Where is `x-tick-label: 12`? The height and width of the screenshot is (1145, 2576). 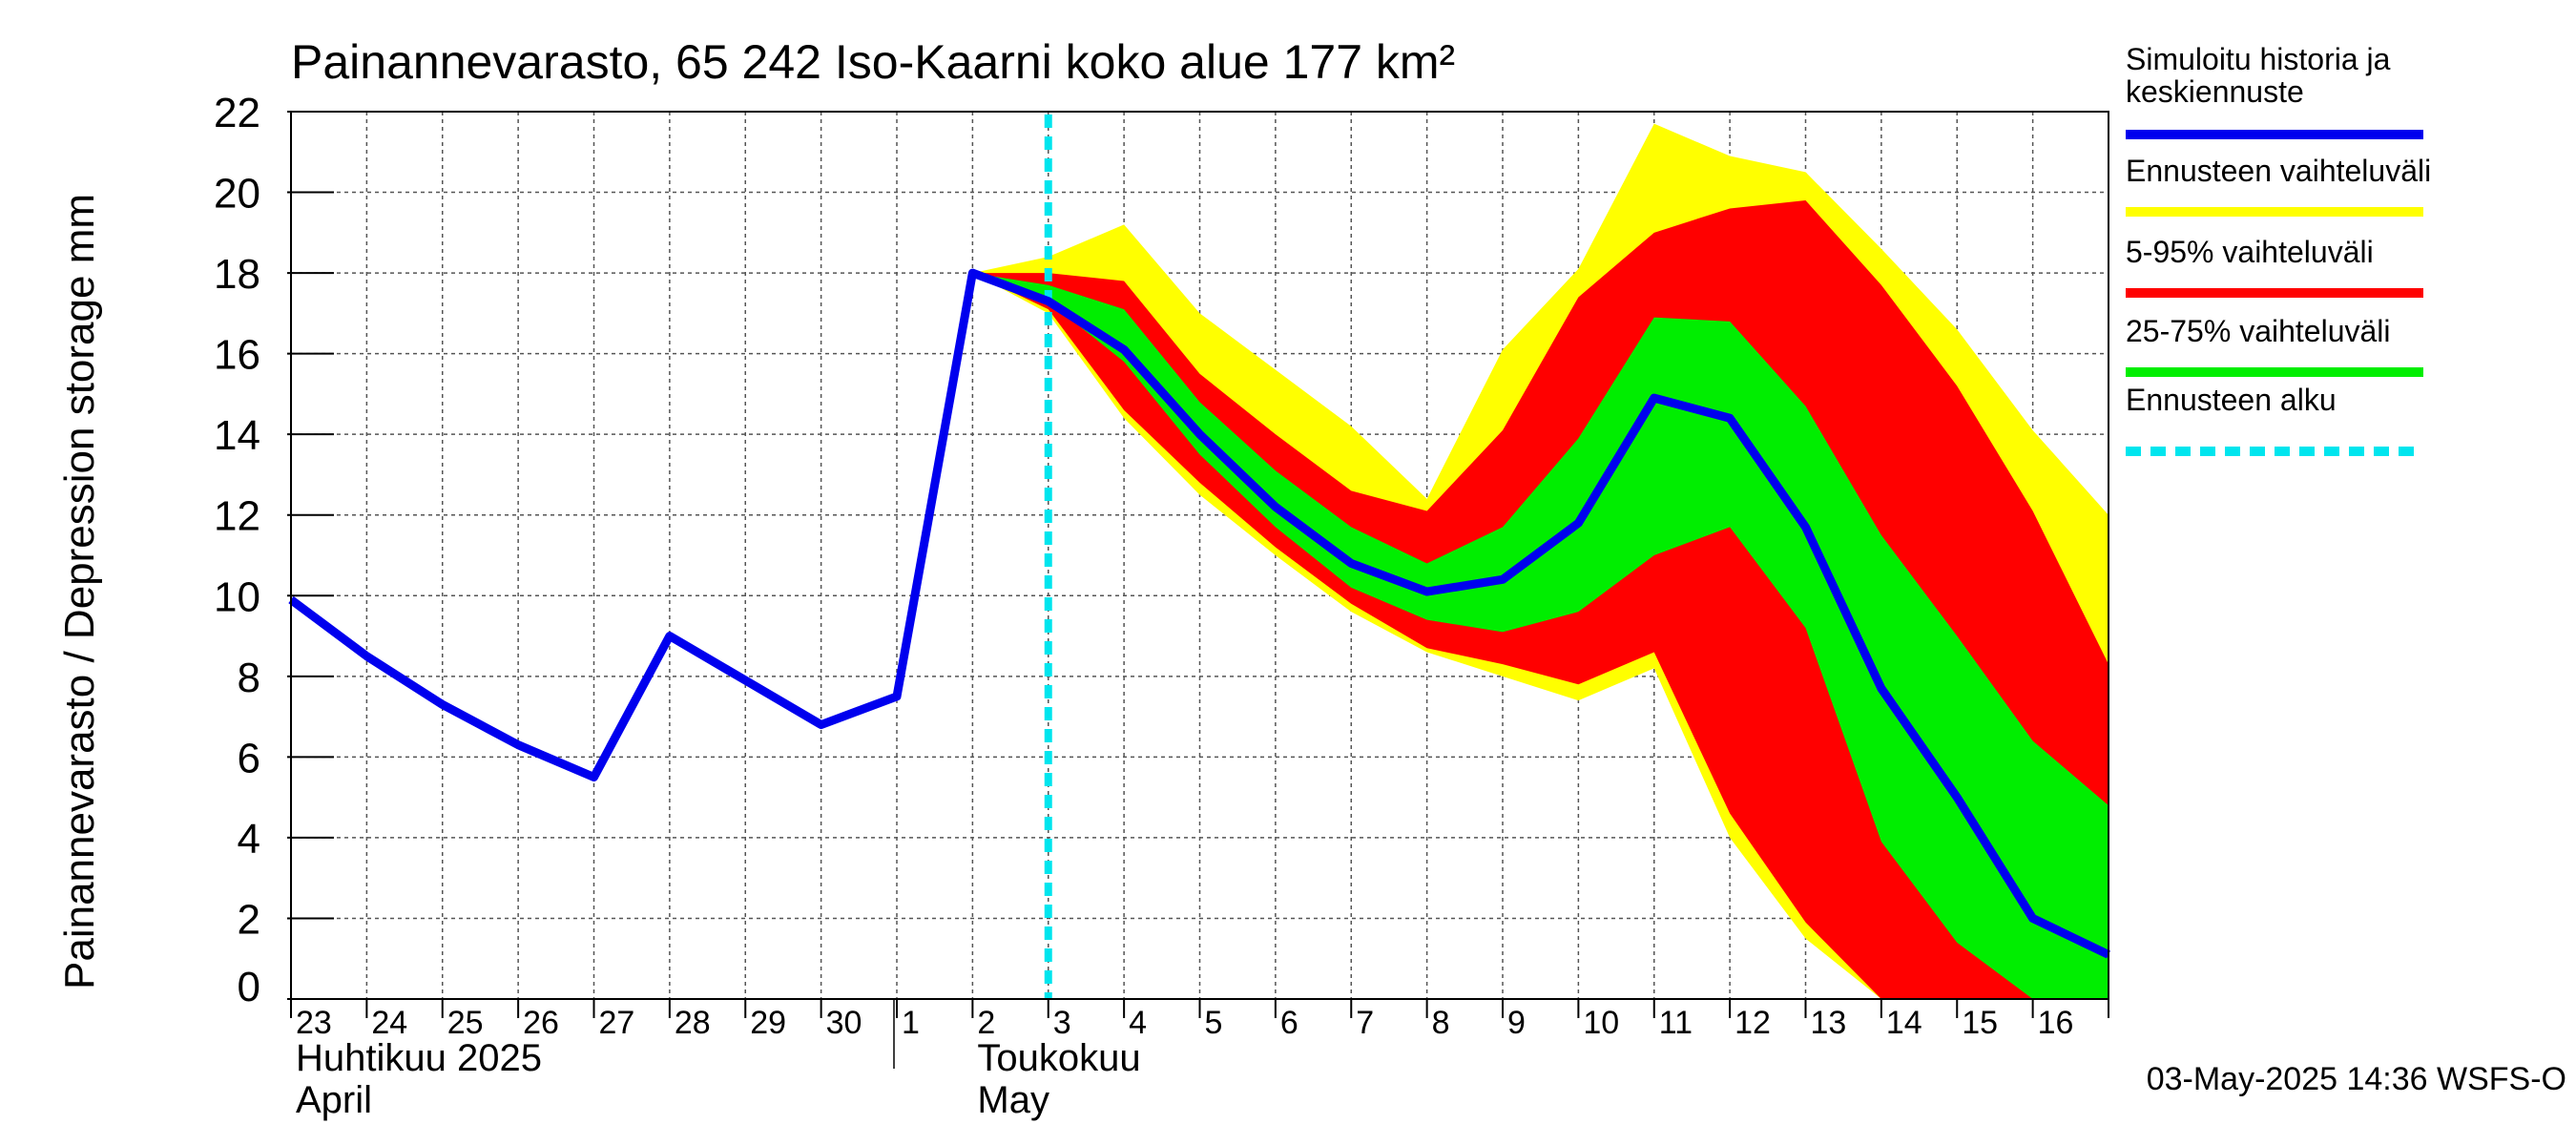
x-tick-label: 12 is located at coordinates (1753, 1023).